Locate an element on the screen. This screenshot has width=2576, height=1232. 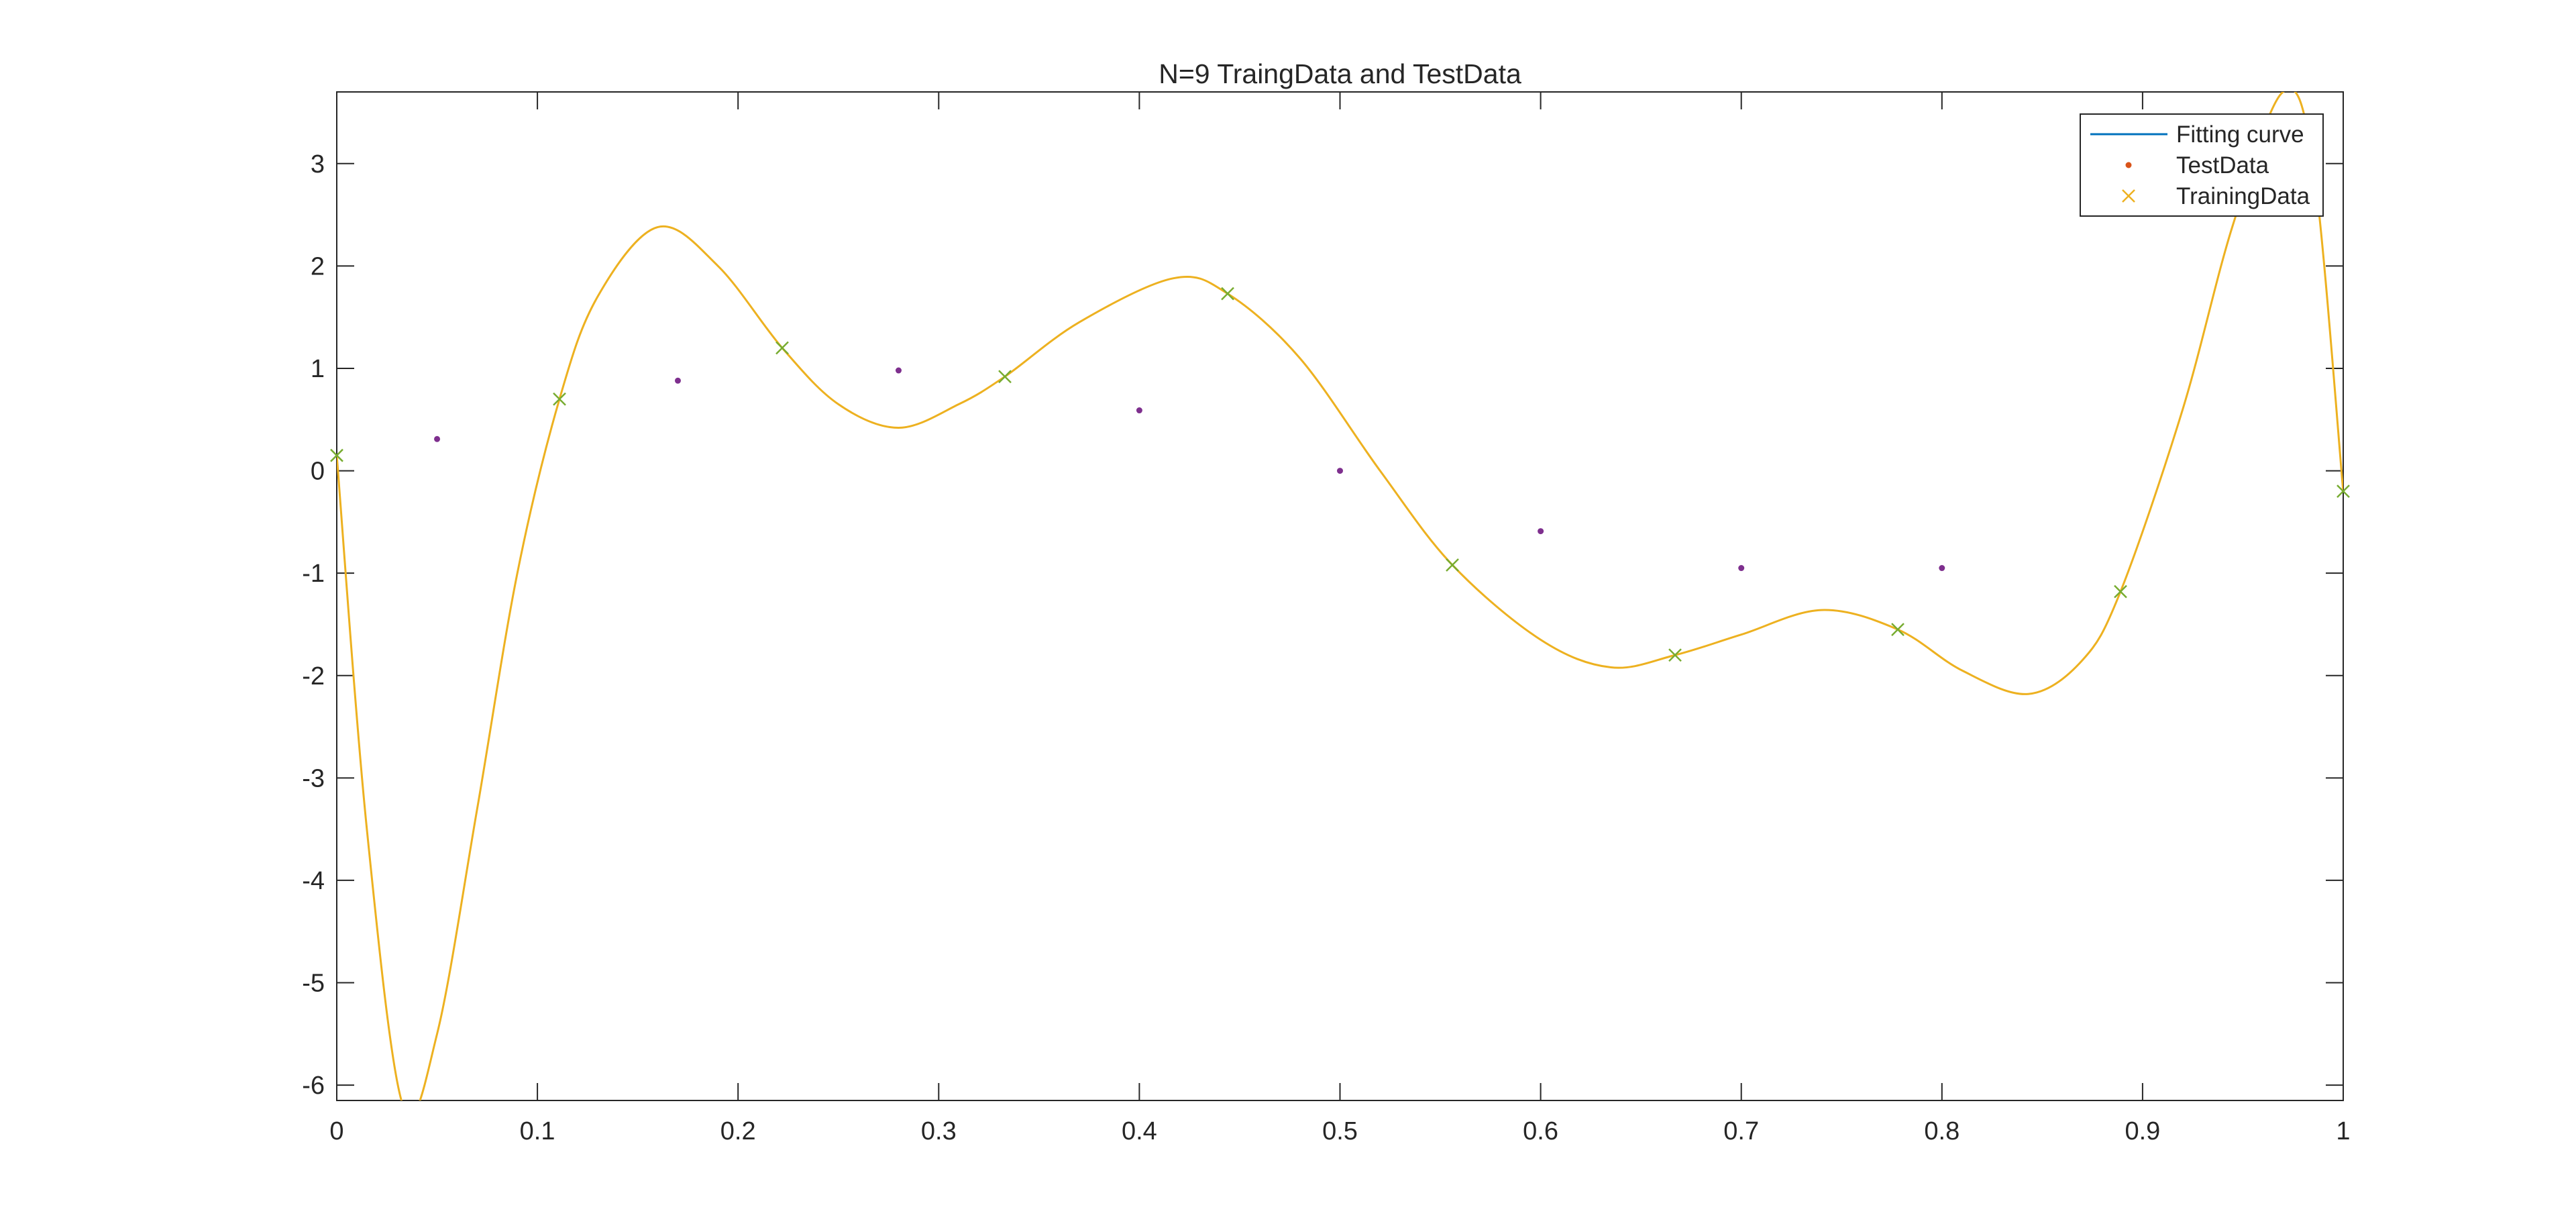
x-tick-label: 0.9 is located at coordinates (2142, 1131).